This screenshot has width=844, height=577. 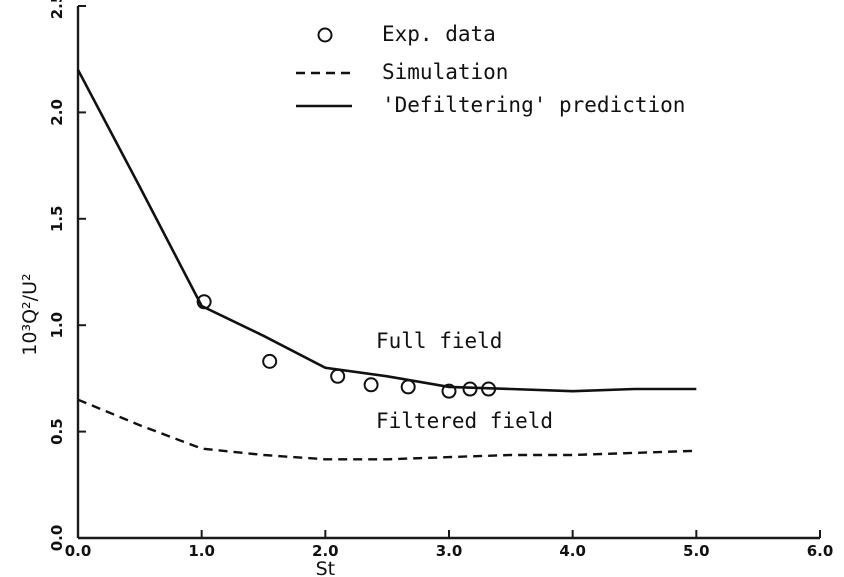 What do you see at coordinates (325, 35) in the screenshot?
I see `legend-exp-data-marker` at bounding box center [325, 35].